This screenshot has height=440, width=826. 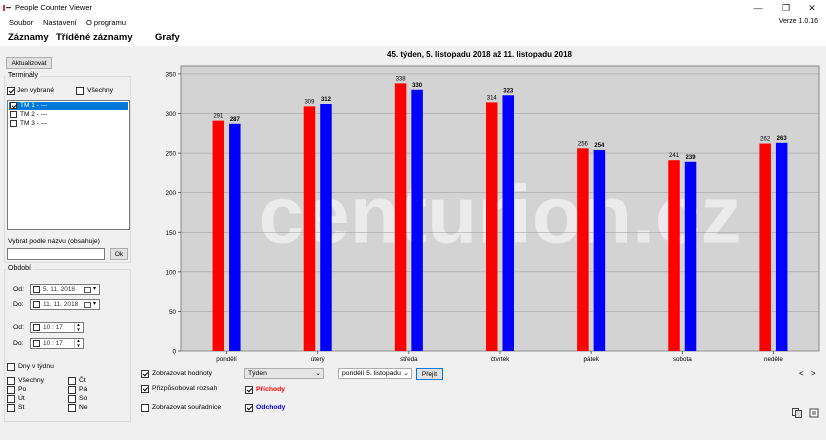 What do you see at coordinates (170, 233) in the screenshot?
I see `y-tick-label: 150` at bounding box center [170, 233].